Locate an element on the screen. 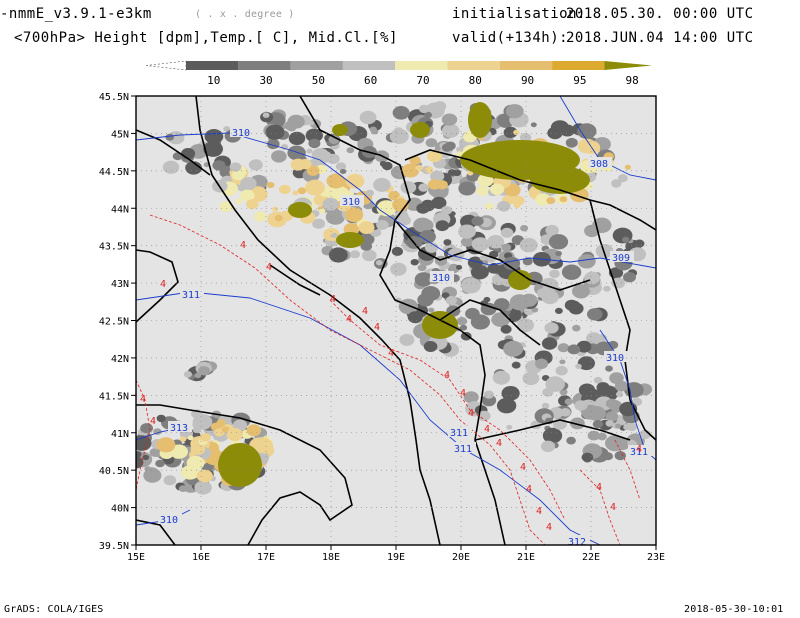 The width and height of the screenshot is (800, 618). colorbar-label: 70 is located at coordinates (422, 80).